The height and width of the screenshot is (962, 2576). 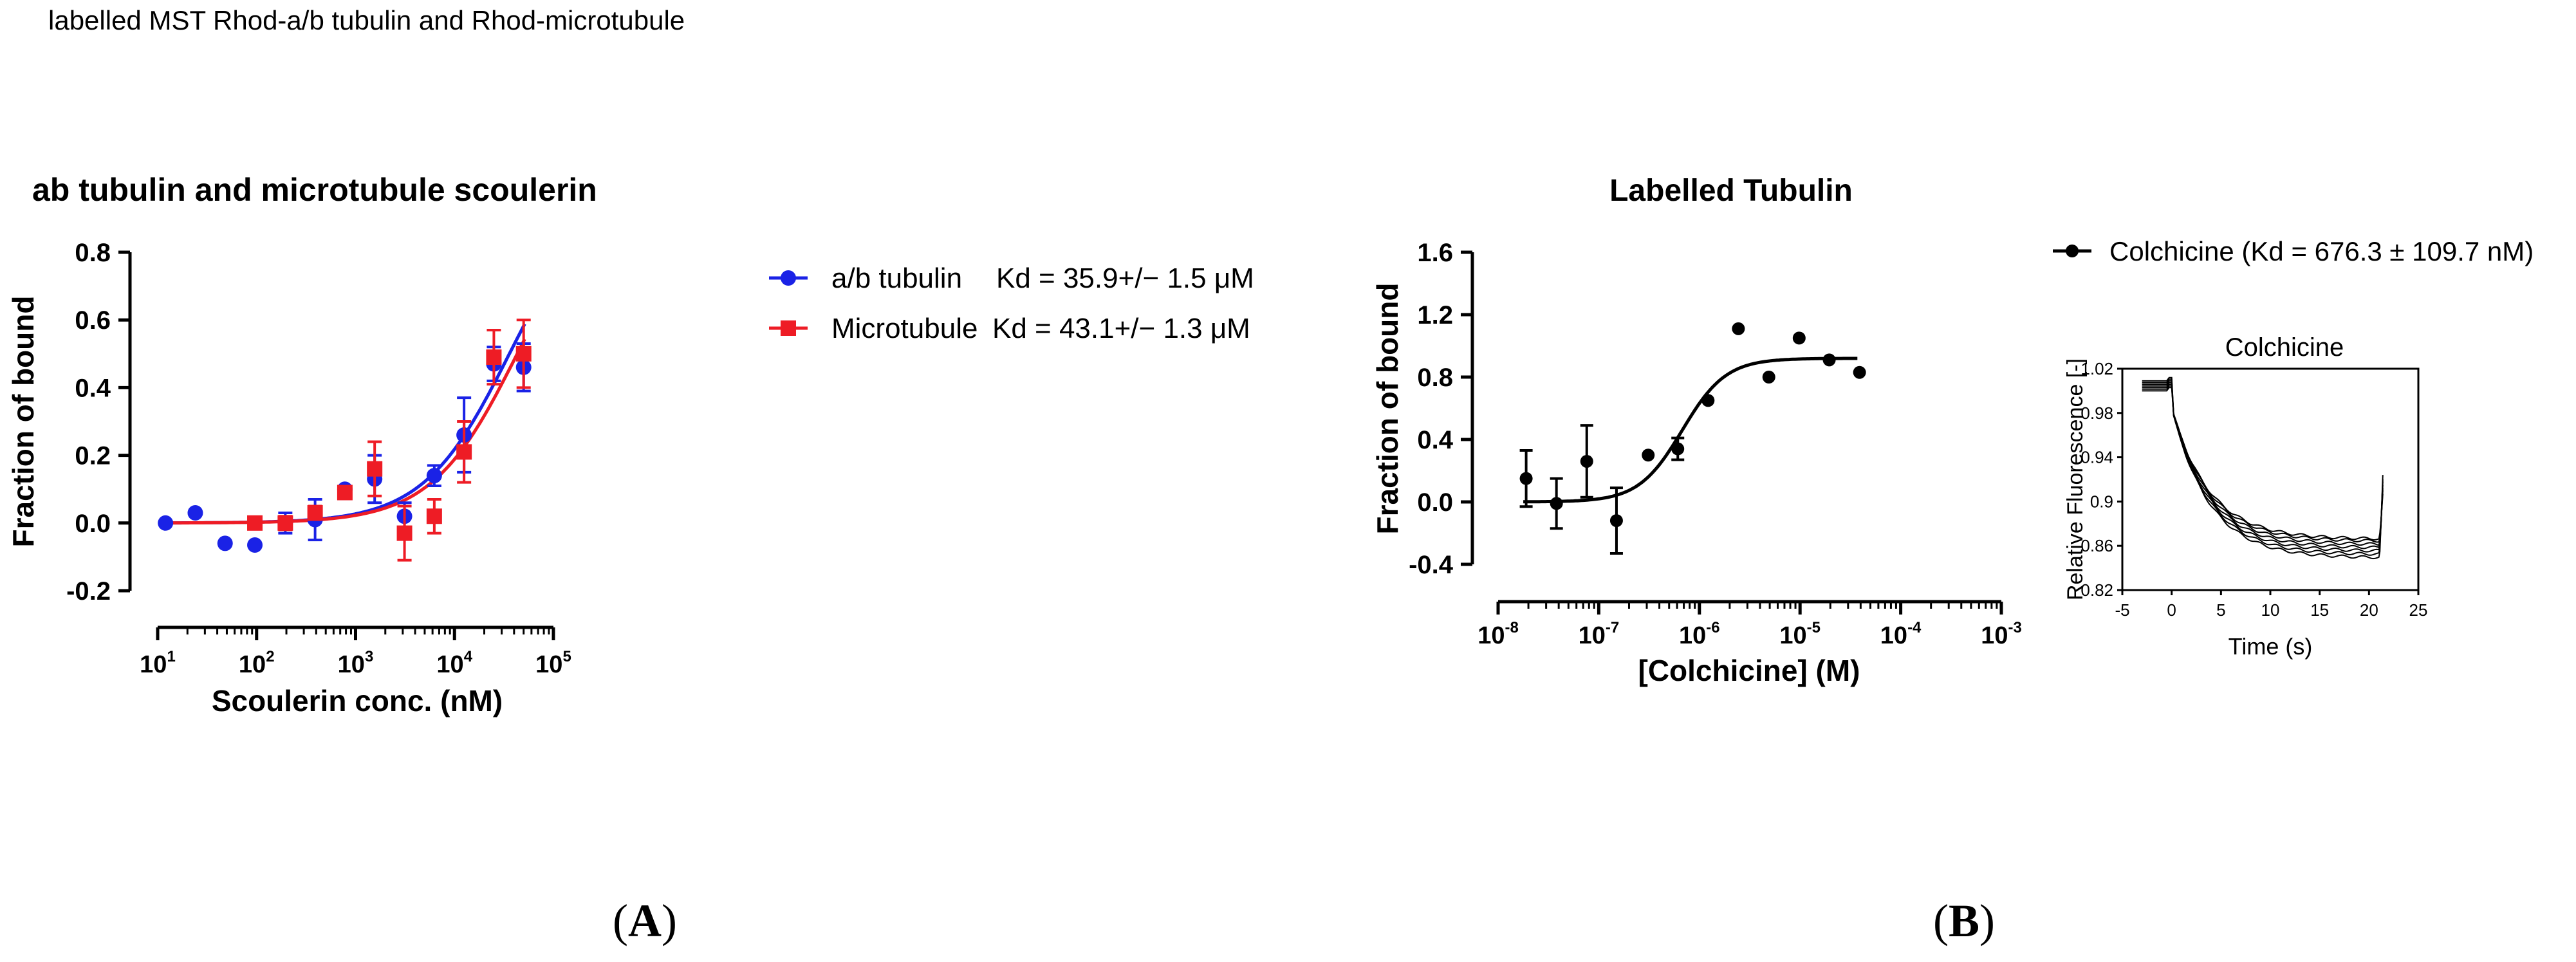 I want to click on x-axis-label: [Colchicine] (M), so click(x=1749, y=670).